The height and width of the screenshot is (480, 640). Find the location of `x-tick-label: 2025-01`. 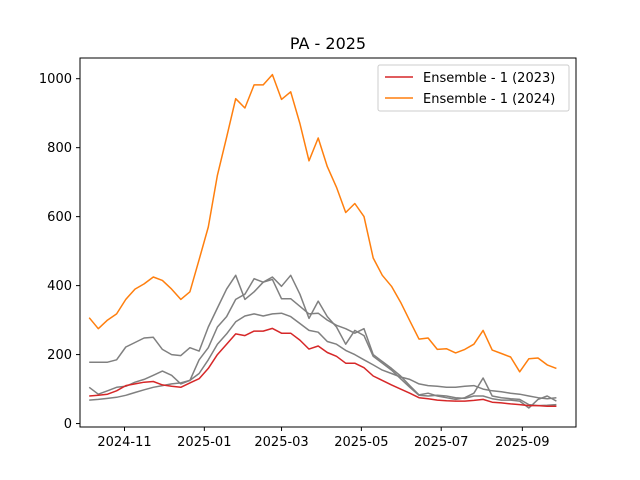

x-tick-label: 2025-01 is located at coordinates (204, 442).